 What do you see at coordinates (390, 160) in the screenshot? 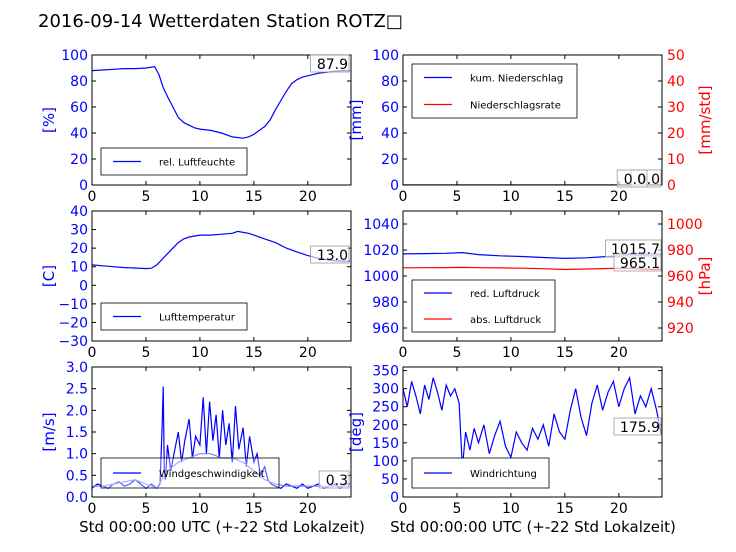
I see `y-tick-label: 20` at bounding box center [390, 160].